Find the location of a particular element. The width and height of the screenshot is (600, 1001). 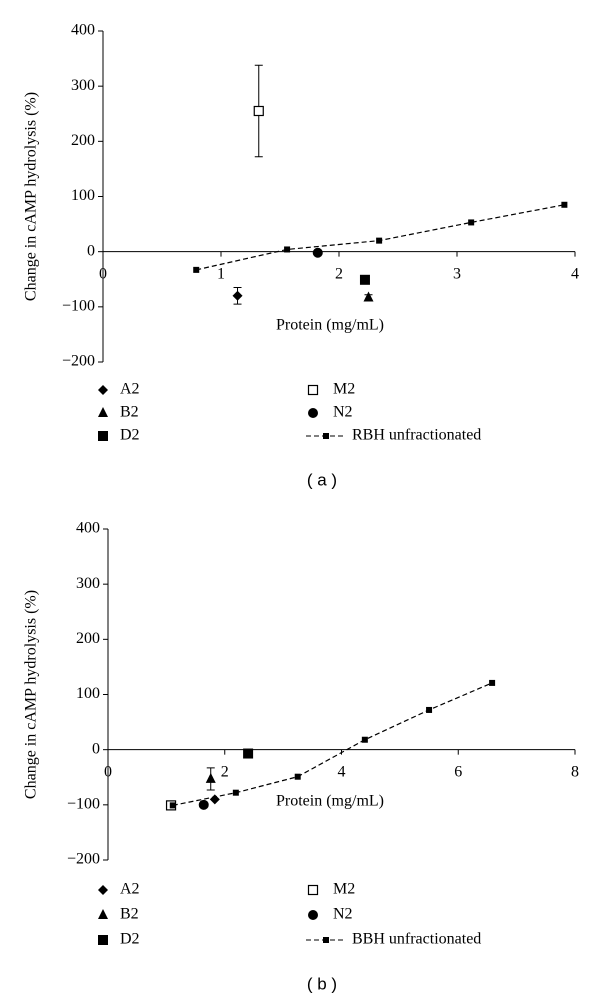

legend-label: BBH unfractionated is located at coordinates (416, 939).